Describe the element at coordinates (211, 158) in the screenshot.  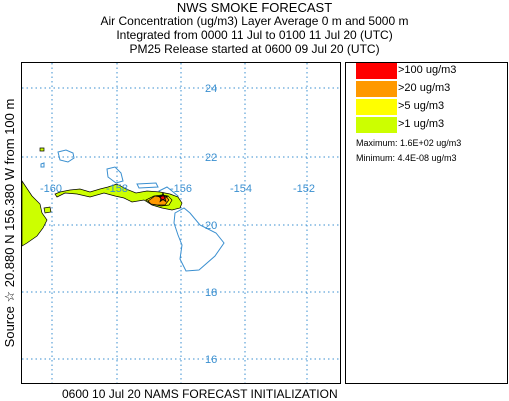
I see `lat-label-22: 22` at that location.